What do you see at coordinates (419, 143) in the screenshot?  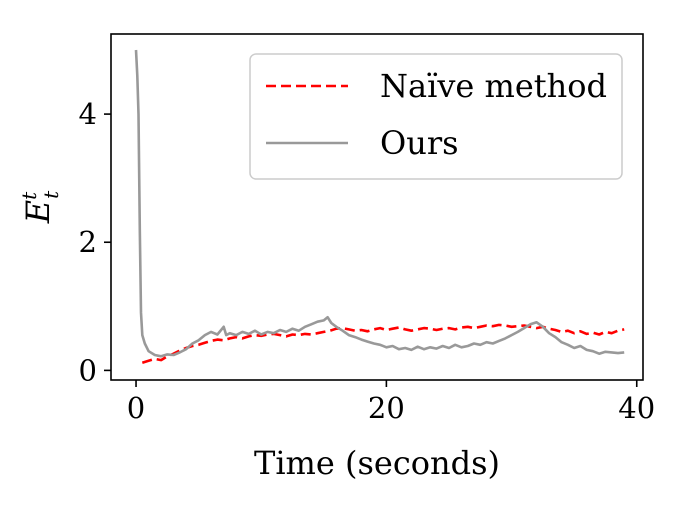 I see `legend-label-ours: Ours` at bounding box center [419, 143].